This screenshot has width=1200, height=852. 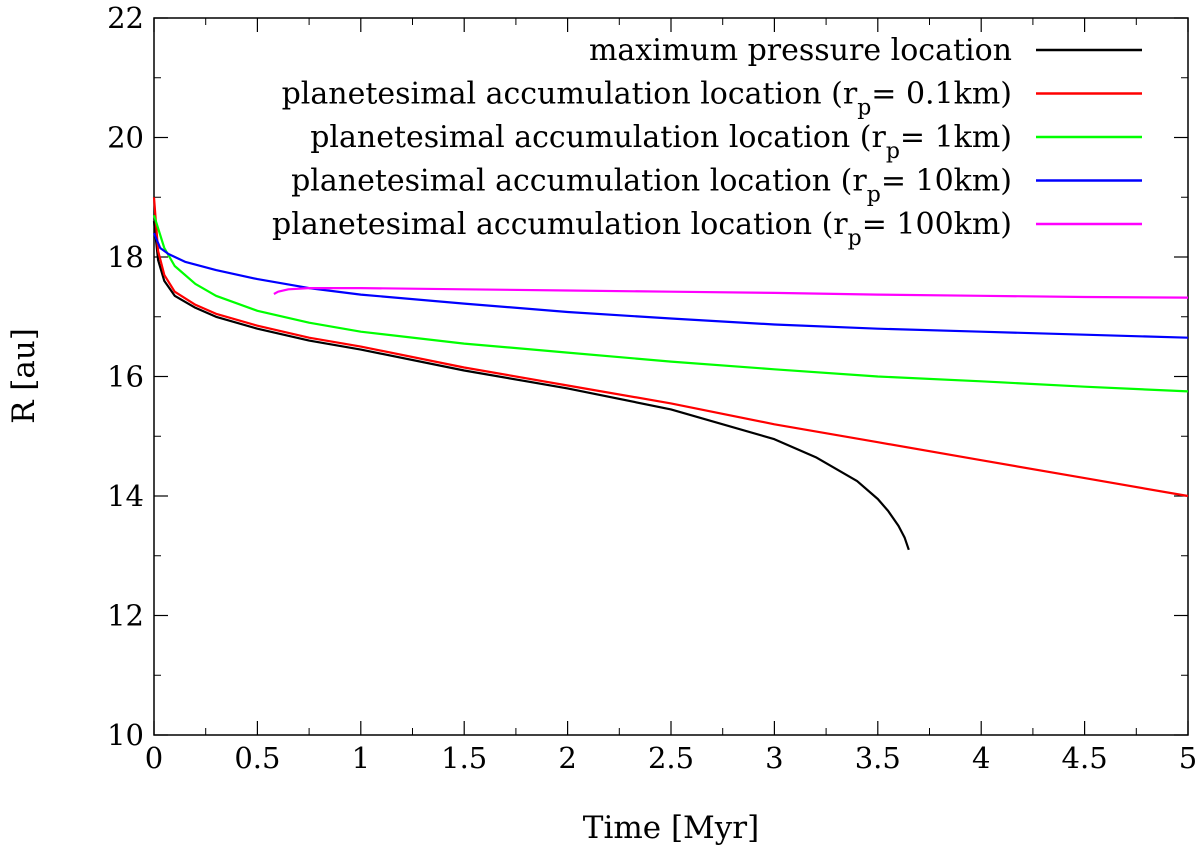 I want to click on y-axis-label: R [au], so click(x=24, y=376).